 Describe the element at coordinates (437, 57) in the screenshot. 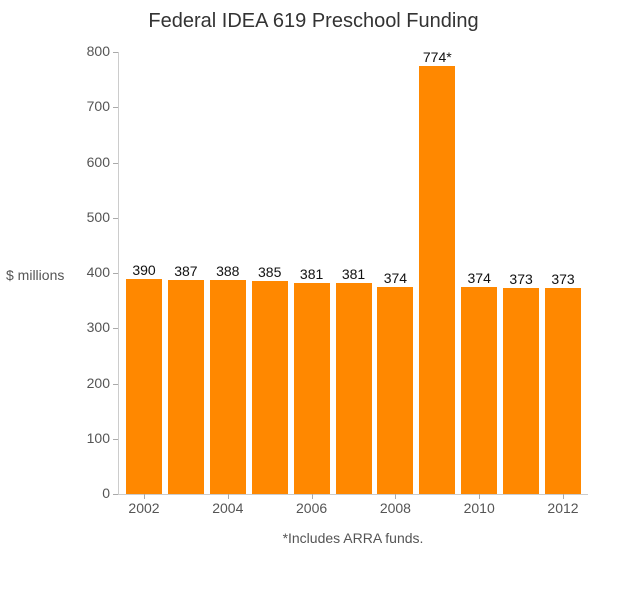

I see `bar-value-label: 774*` at that location.